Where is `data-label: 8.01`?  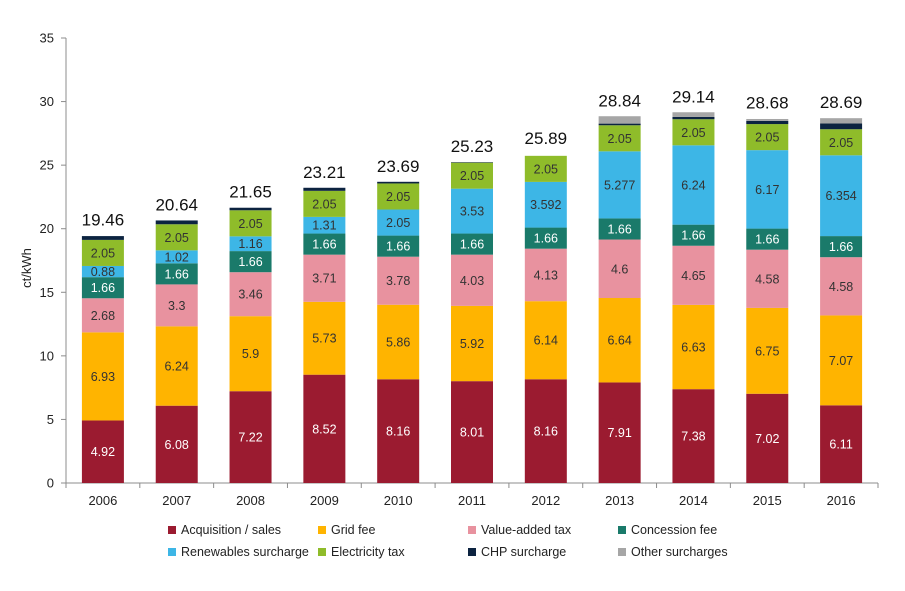
data-label: 8.01 is located at coordinates (472, 433).